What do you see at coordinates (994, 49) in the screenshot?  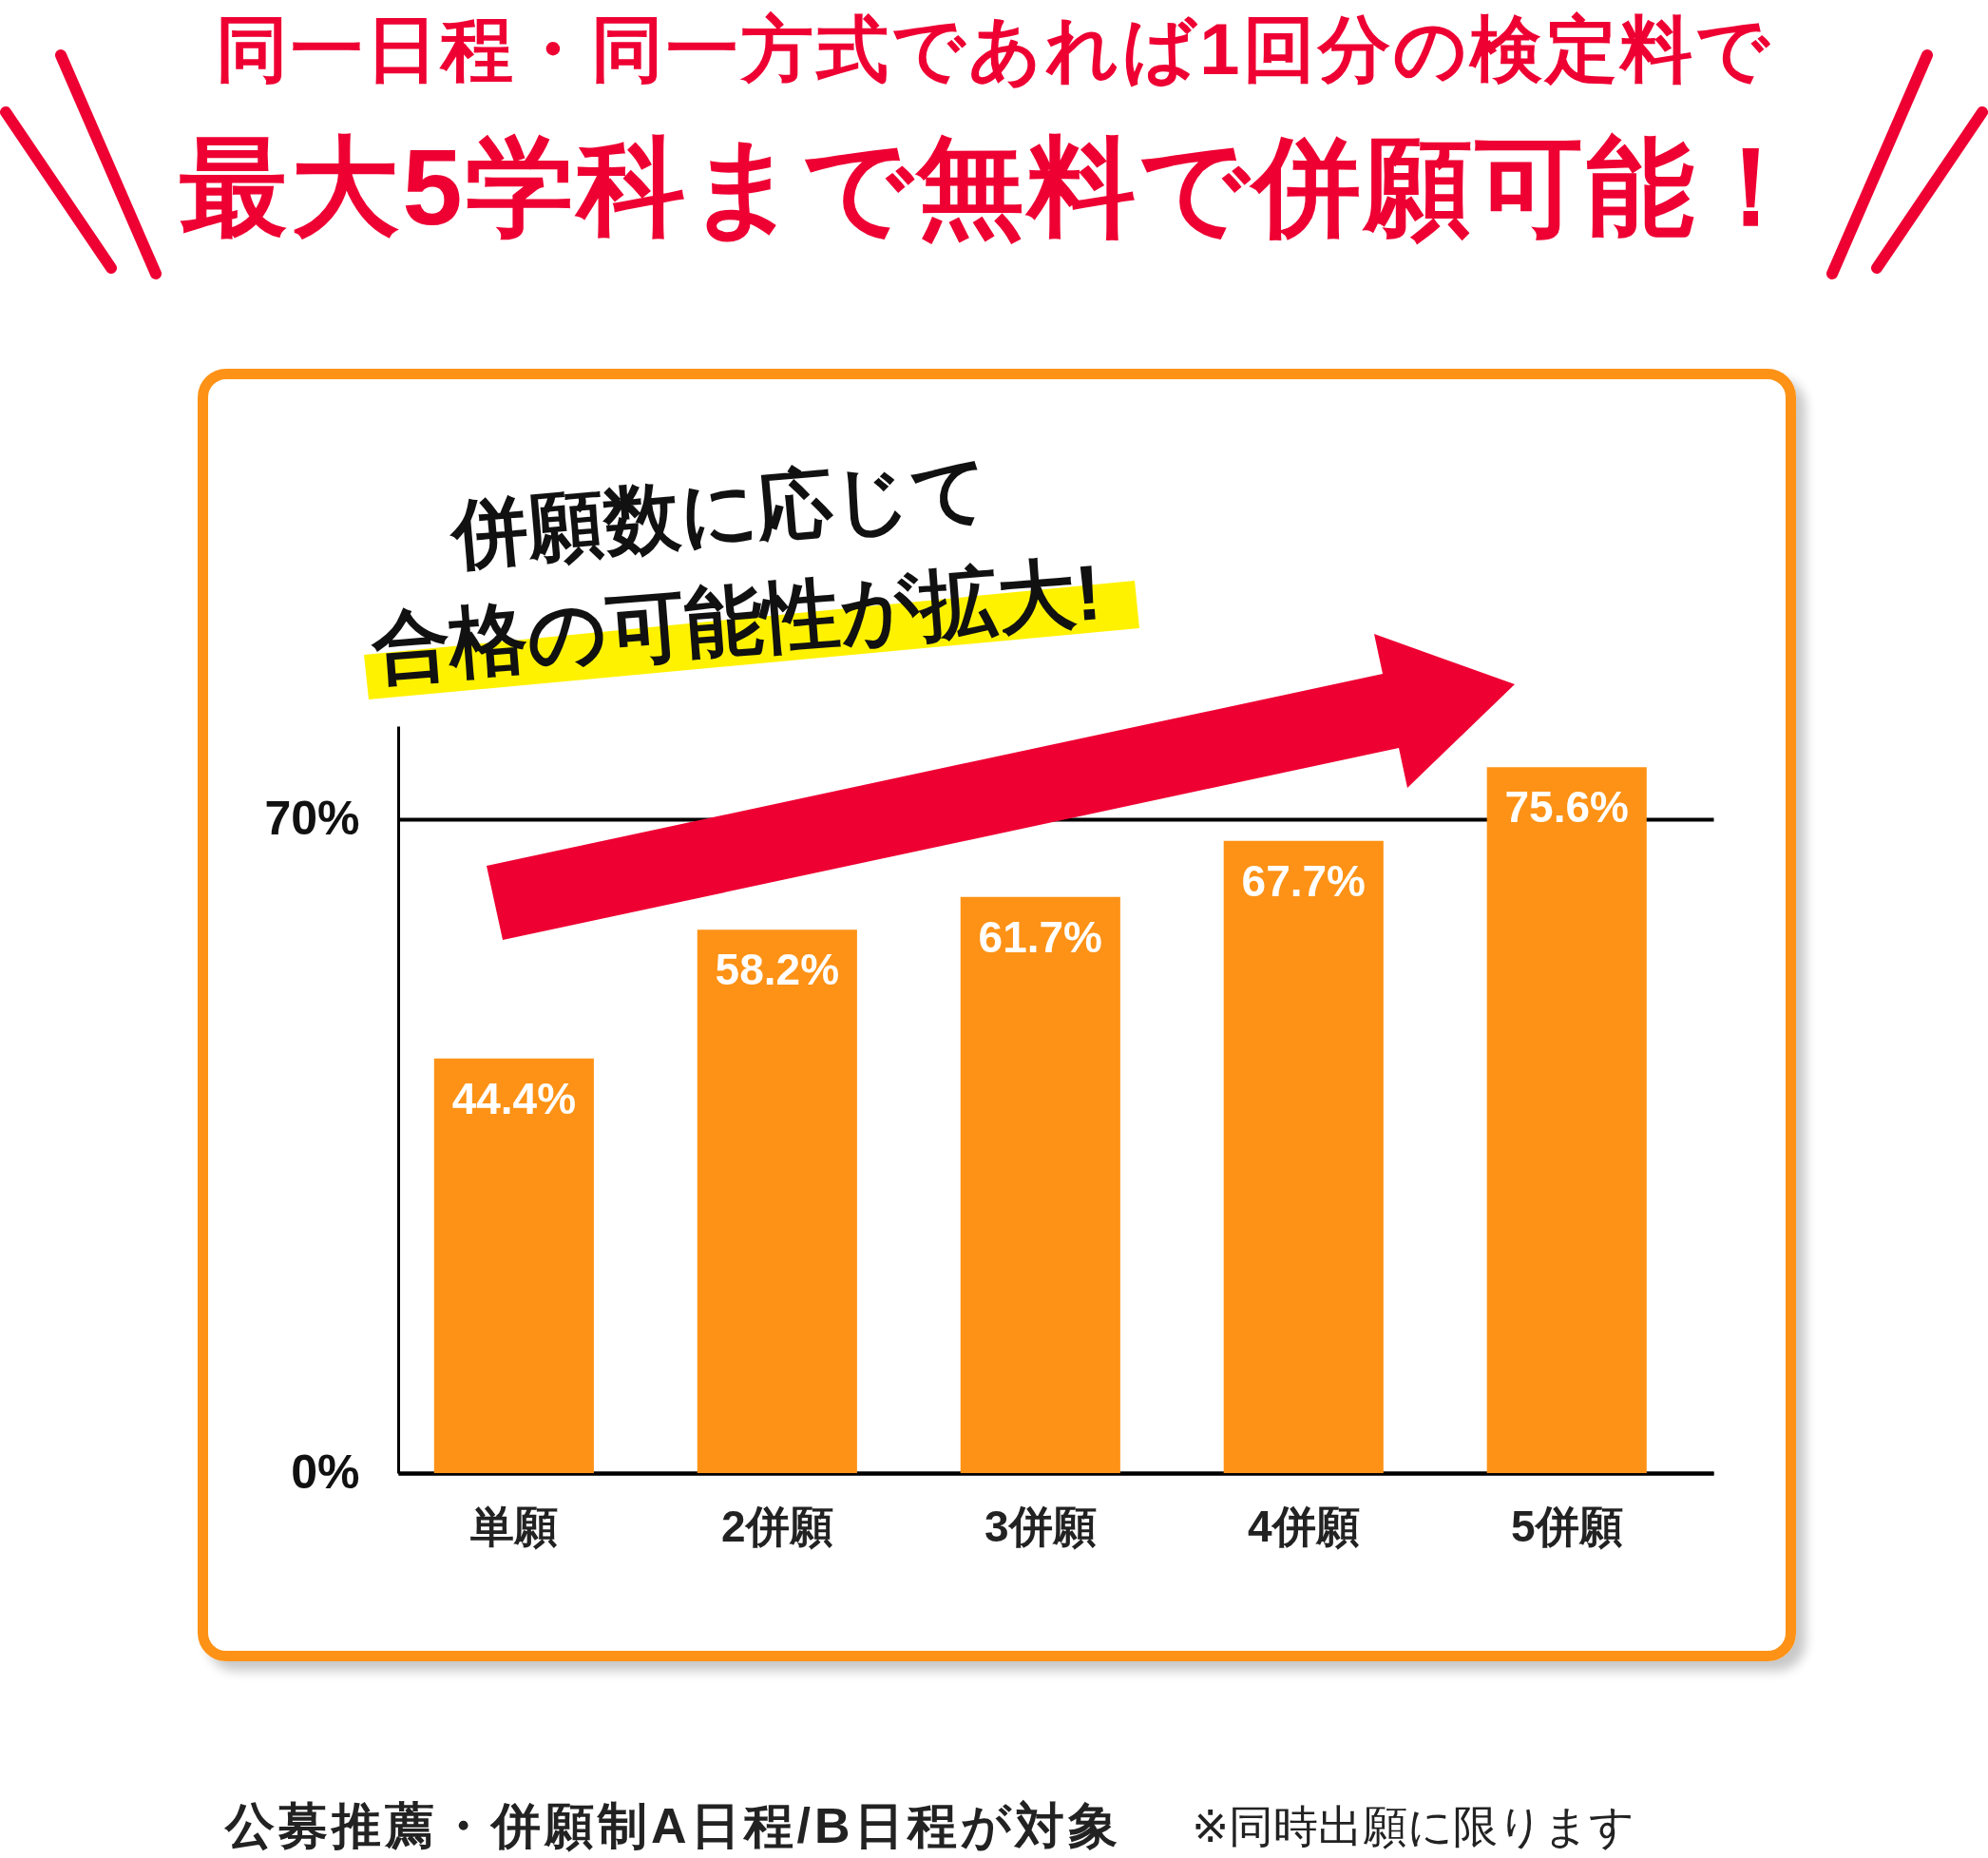 I see `chart-title: 同一日程・同一方式であれば1回分の検定料で` at bounding box center [994, 49].